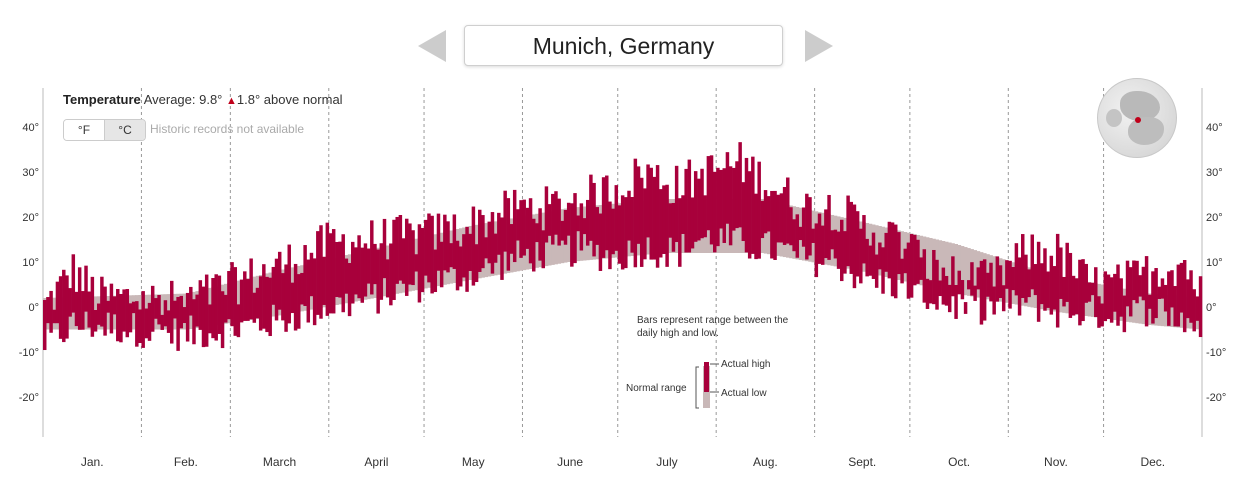  I want to click on y-tick-label-right: 30°, so click(1214, 173).